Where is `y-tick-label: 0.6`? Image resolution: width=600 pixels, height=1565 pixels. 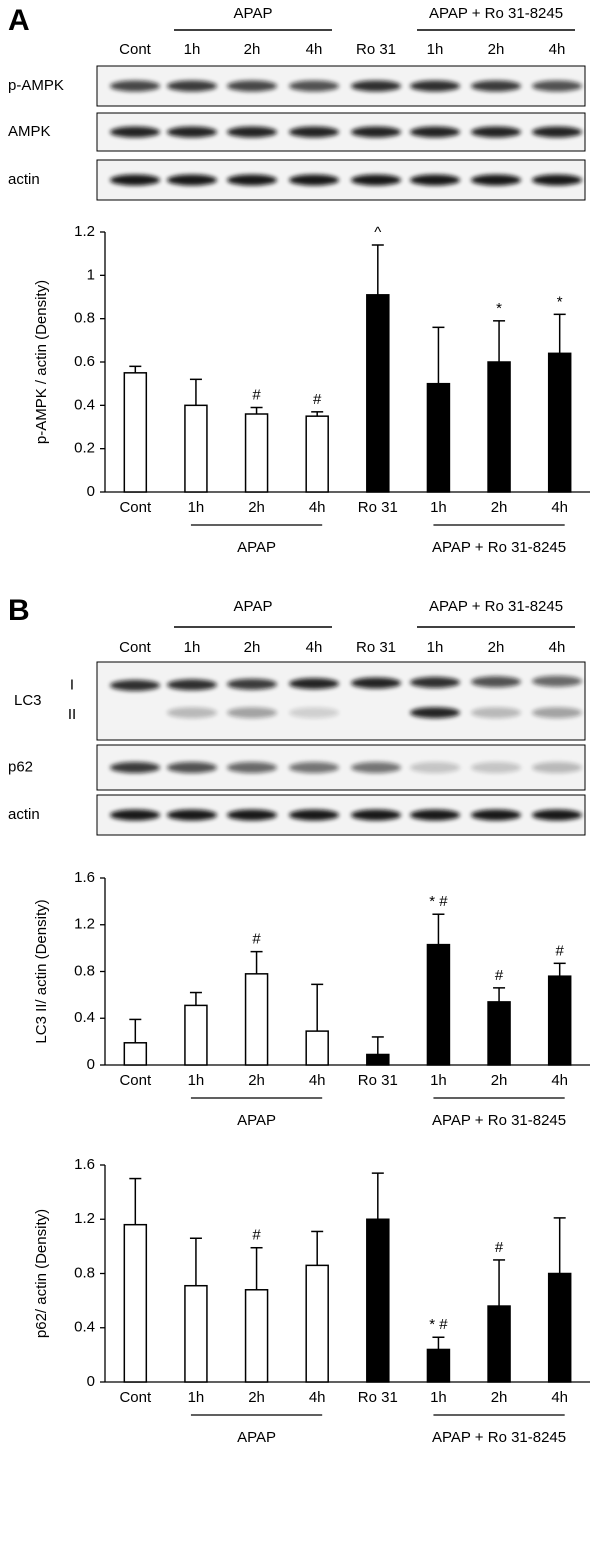
y-tick-label: 0.6 is located at coordinates (84, 361).